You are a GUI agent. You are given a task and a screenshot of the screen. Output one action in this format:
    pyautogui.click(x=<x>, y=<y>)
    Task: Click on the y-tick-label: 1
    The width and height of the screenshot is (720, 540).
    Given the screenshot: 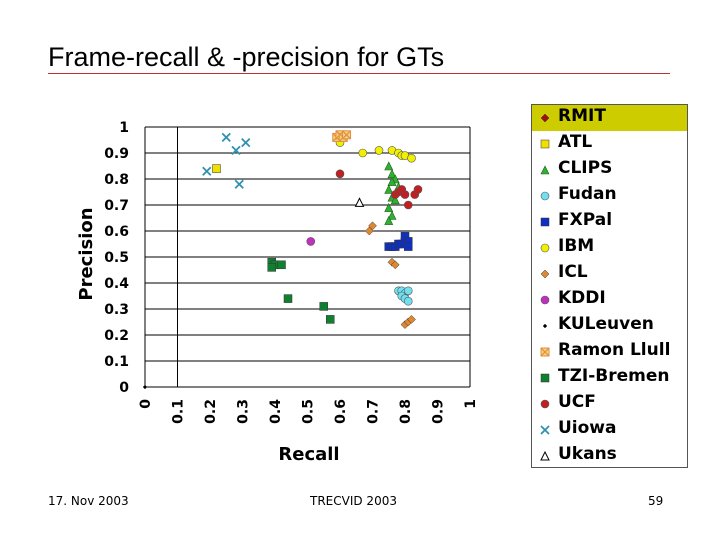 What is the action you would take?
    pyautogui.click(x=124, y=128)
    